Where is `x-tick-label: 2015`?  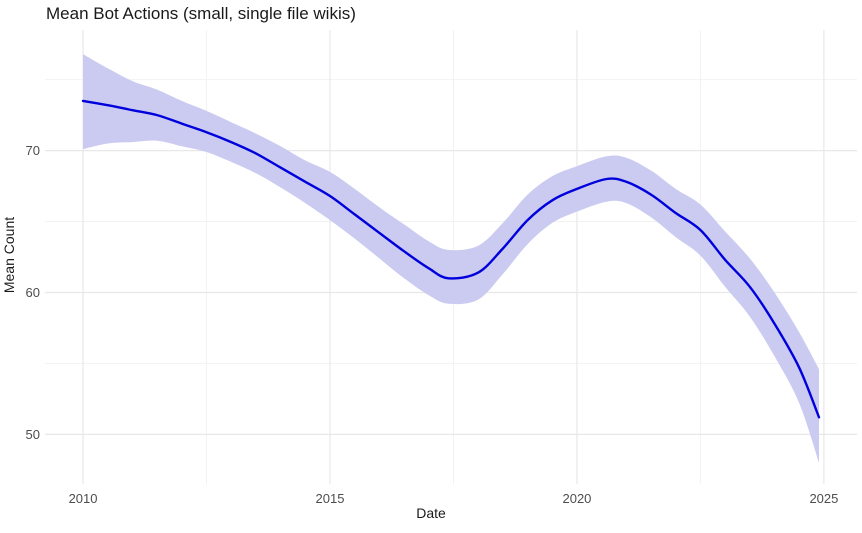
x-tick-label: 2015 is located at coordinates (330, 498).